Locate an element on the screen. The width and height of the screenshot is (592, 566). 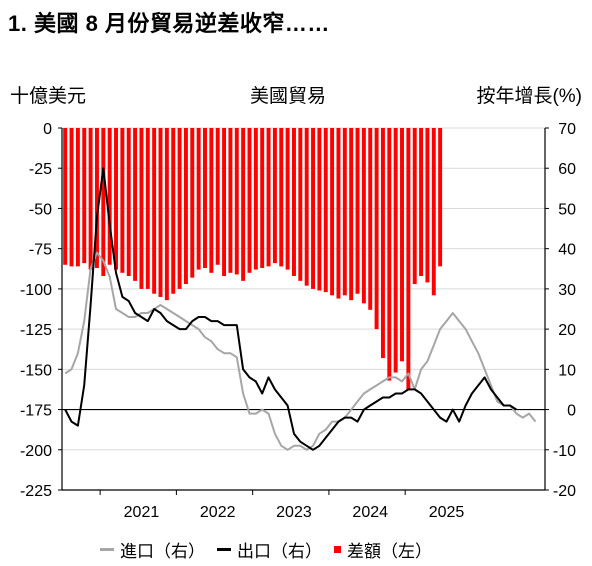
x-axis-ticks: 2021 2022 2023 2024 2025 is located at coordinates (282, 505).